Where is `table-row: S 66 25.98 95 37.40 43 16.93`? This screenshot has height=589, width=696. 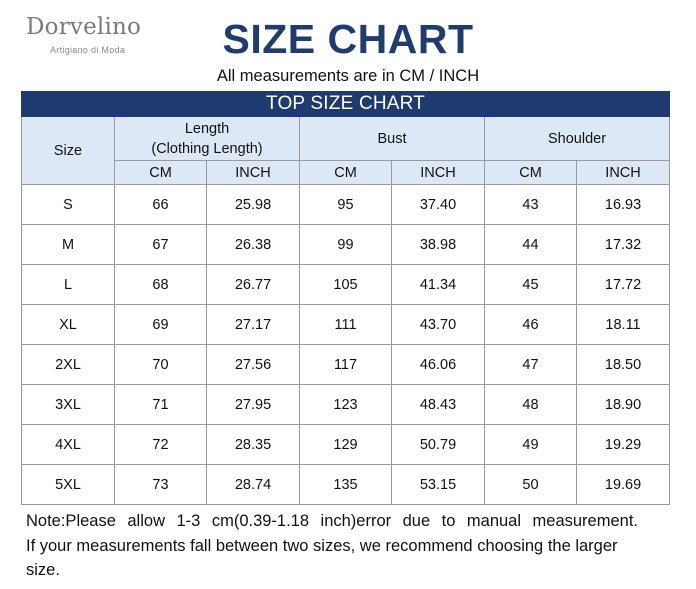 table-row: S 66 25.98 95 37.40 43 16.93 is located at coordinates (346, 204).